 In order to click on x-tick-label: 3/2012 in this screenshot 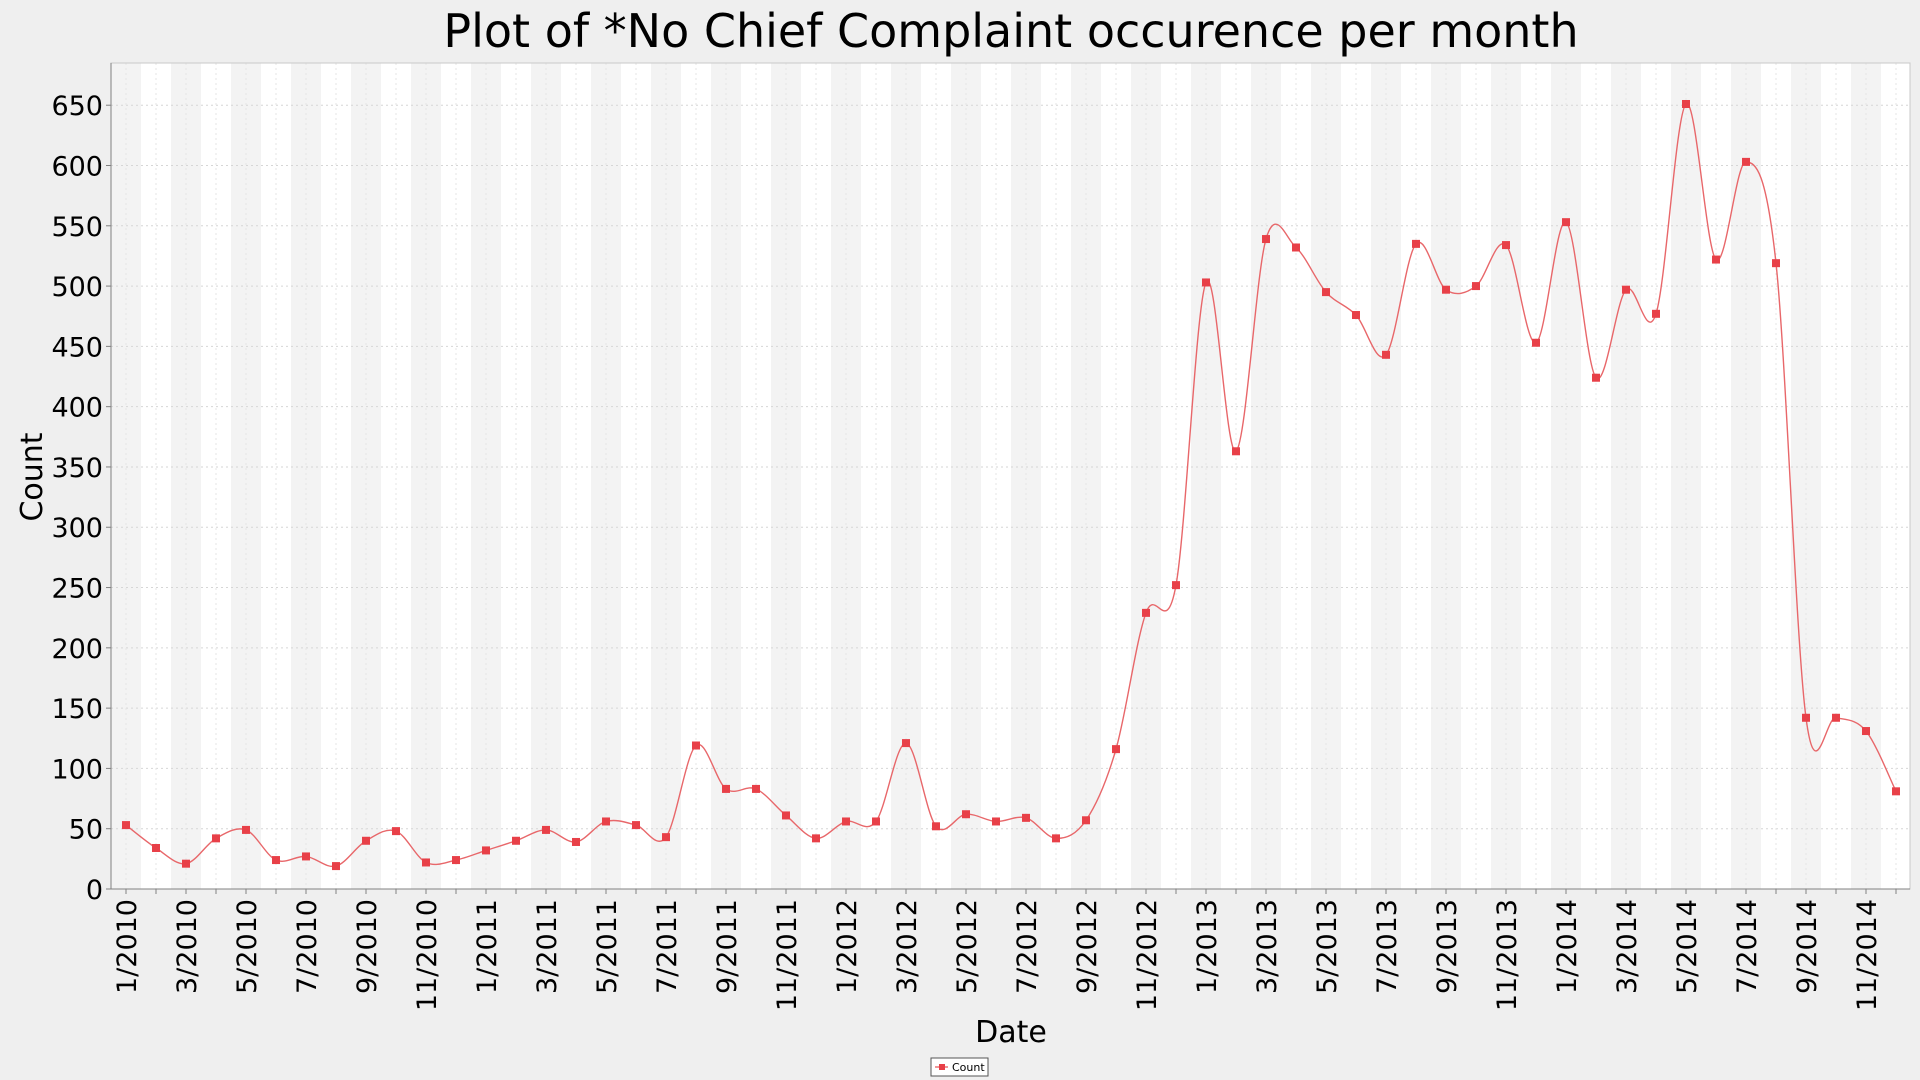, I will do `click(907, 946)`.